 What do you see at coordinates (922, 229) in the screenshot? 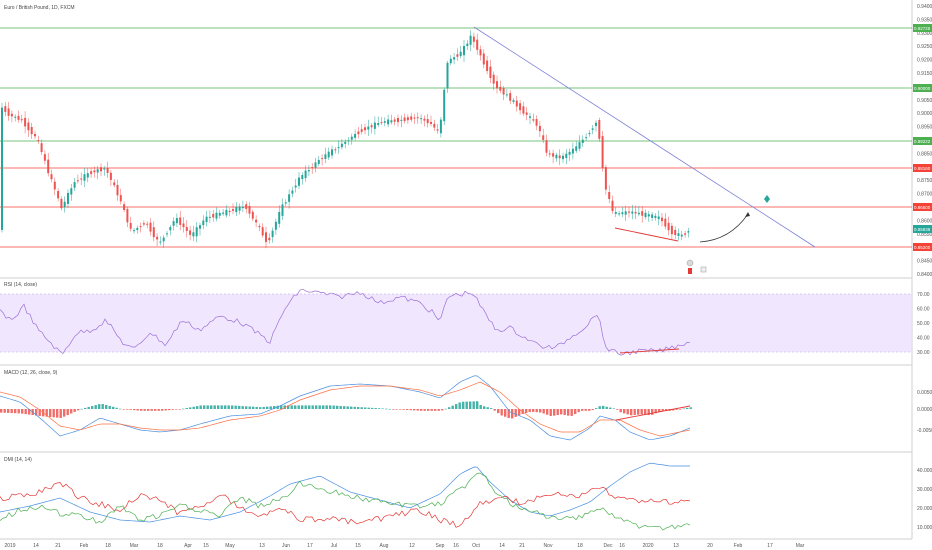
I see `current-price-label: 0.85838` at bounding box center [922, 229].